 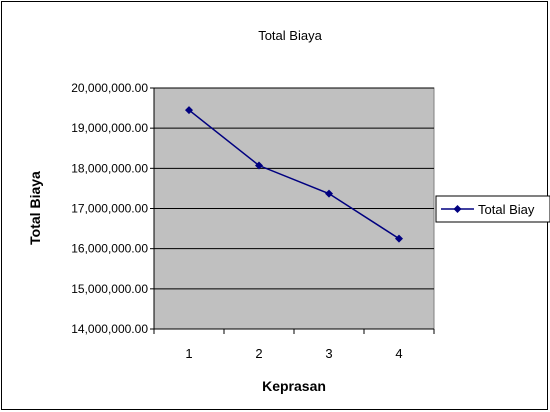 What do you see at coordinates (109, 168) in the screenshot?
I see `y-tick-label: 18,000,000.00` at bounding box center [109, 168].